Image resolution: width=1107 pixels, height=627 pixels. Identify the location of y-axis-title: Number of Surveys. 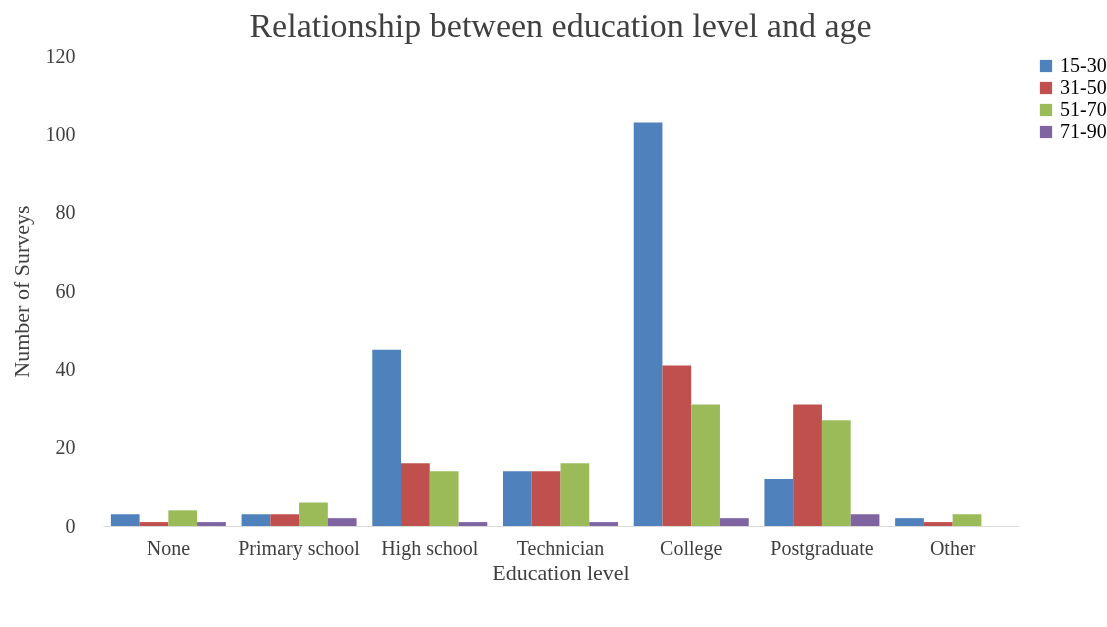
(21, 291).